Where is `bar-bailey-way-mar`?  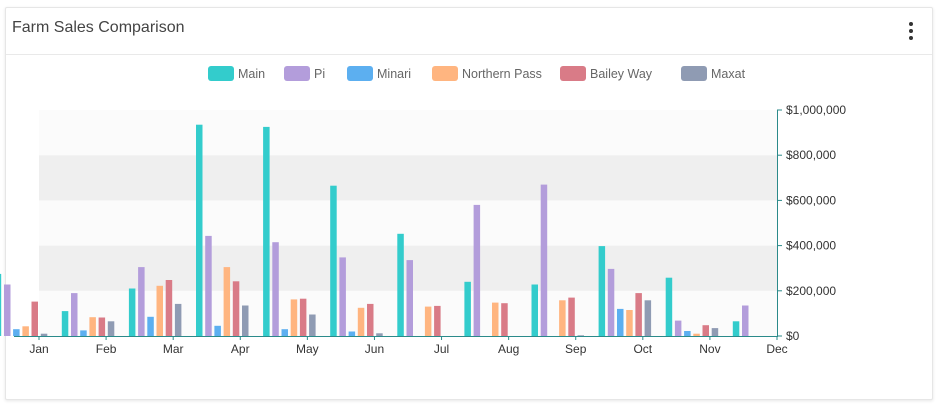 bar-bailey-way-mar is located at coordinates (169, 308).